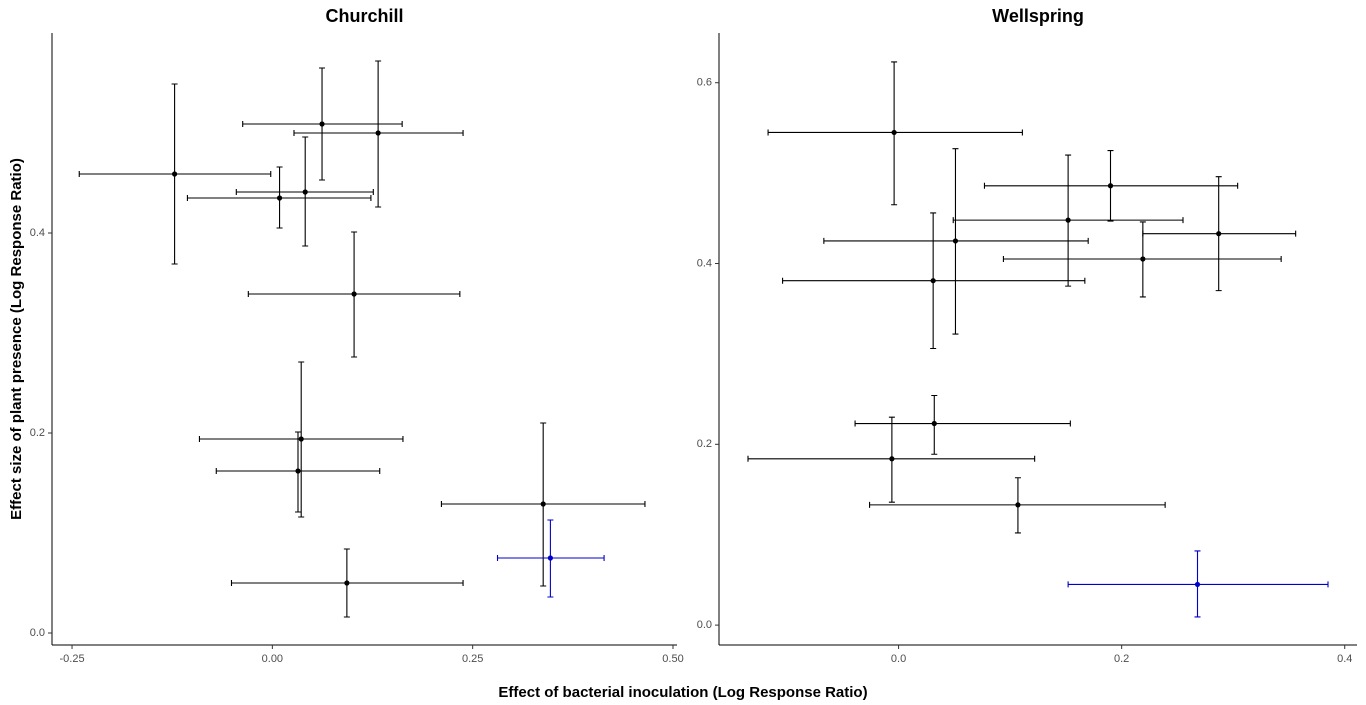 Image resolution: width=1366 pixels, height=705 pixels. Describe the element at coordinates (1121, 659) in the screenshot. I see `x-tick-label: 0.2` at that location.